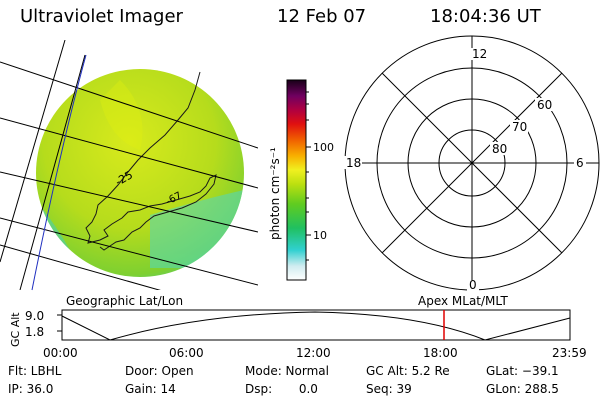  I want to click on orbit-x-tick: 18:00, so click(440, 353).